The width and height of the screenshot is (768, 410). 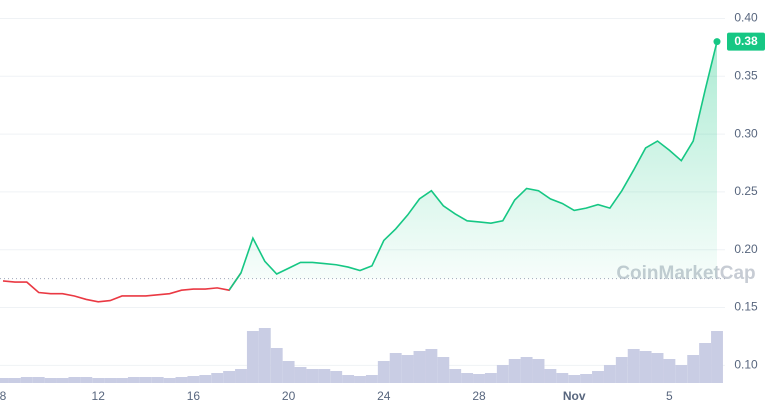 I want to click on x-tick-label: 16, so click(x=194, y=396).